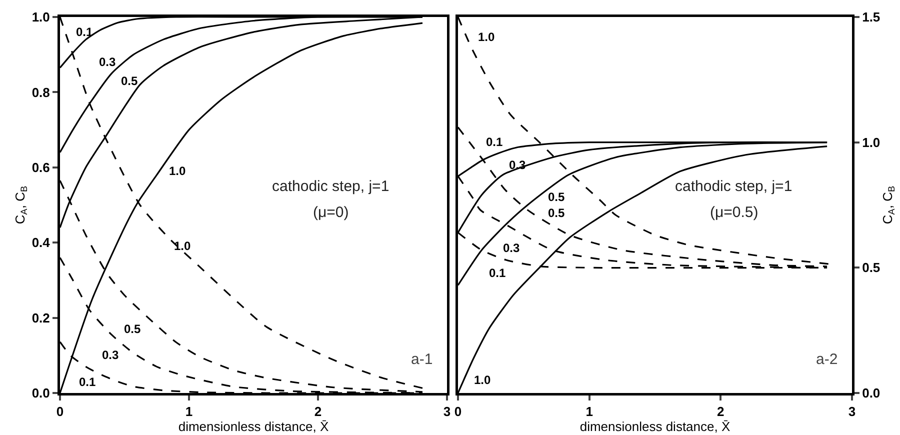 Image resolution: width=900 pixels, height=435 pixels. What do you see at coordinates (871, 268) in the screenshot?
I see `y2-tick-label: 0.5` at bounding box center [871, 268].